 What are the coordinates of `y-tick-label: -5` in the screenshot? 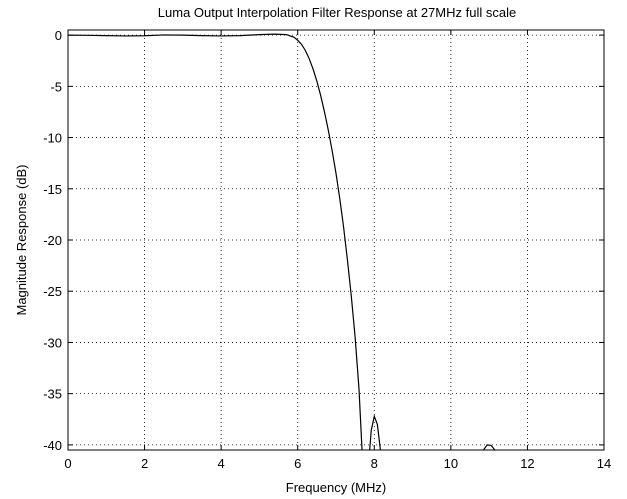 It's located at (56, 86).